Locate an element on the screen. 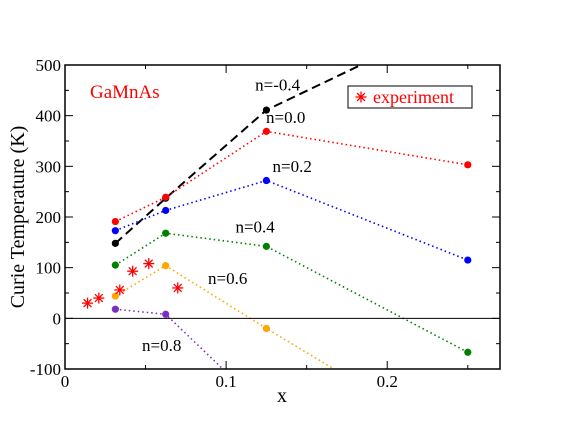 Image resolution: width=564 pixels, height=436 pixels. series-label: n=0.4 is located at coordinates (255, 227).